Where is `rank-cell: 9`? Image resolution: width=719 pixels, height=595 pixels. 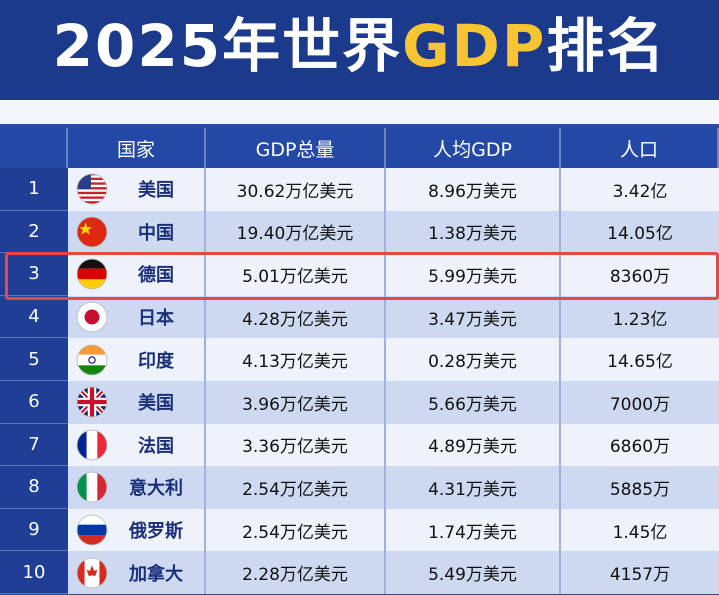 rank-cell: 9 is located at coordinates (34, 530).